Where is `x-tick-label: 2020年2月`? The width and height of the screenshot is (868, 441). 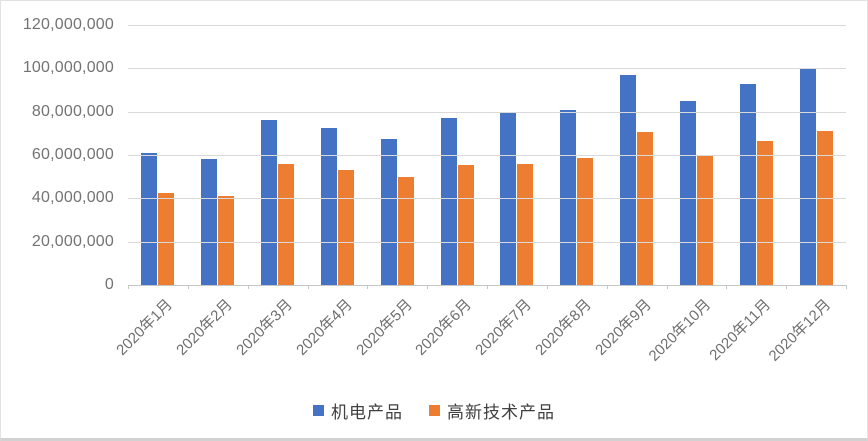 x-tick-label: 2020年2月 is located at coordinates (204, 327).